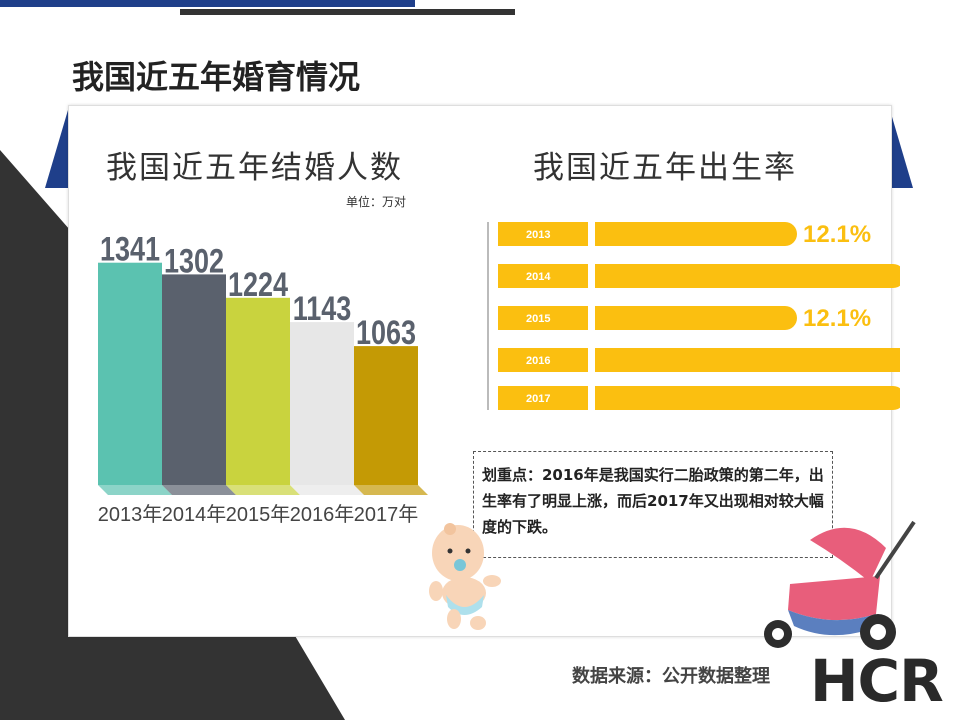 The image size is (960, 720). What do you see at coordinates (465, 576) in the screenshot?
I see `baby-illustration` at bounding box center [465, 576].